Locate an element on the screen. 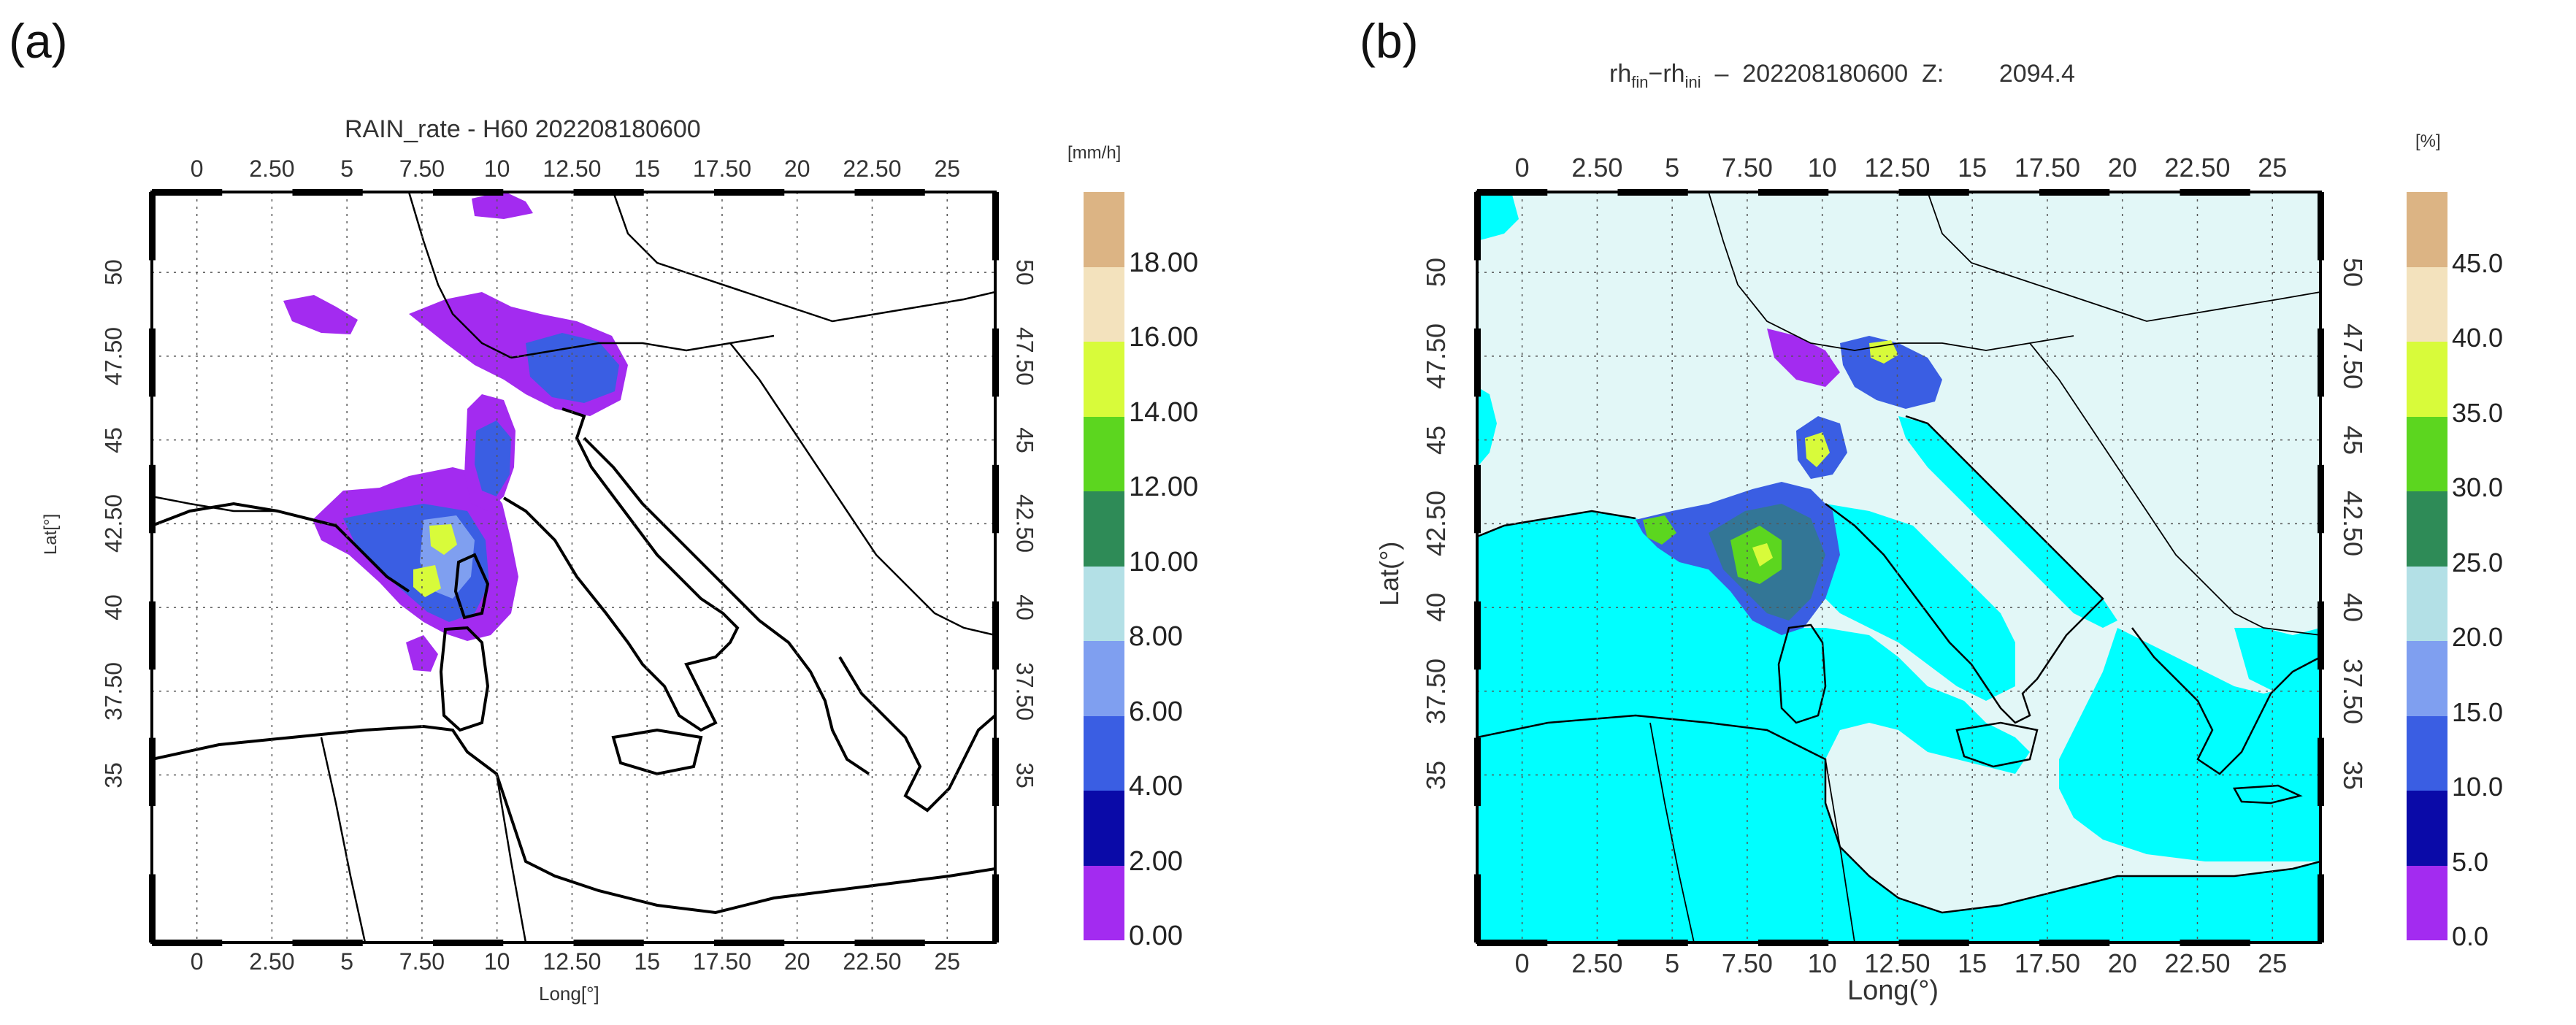 The width and height of the screenshot is (2576, 1025). border-north-africa is located at coordinates (343, 840).